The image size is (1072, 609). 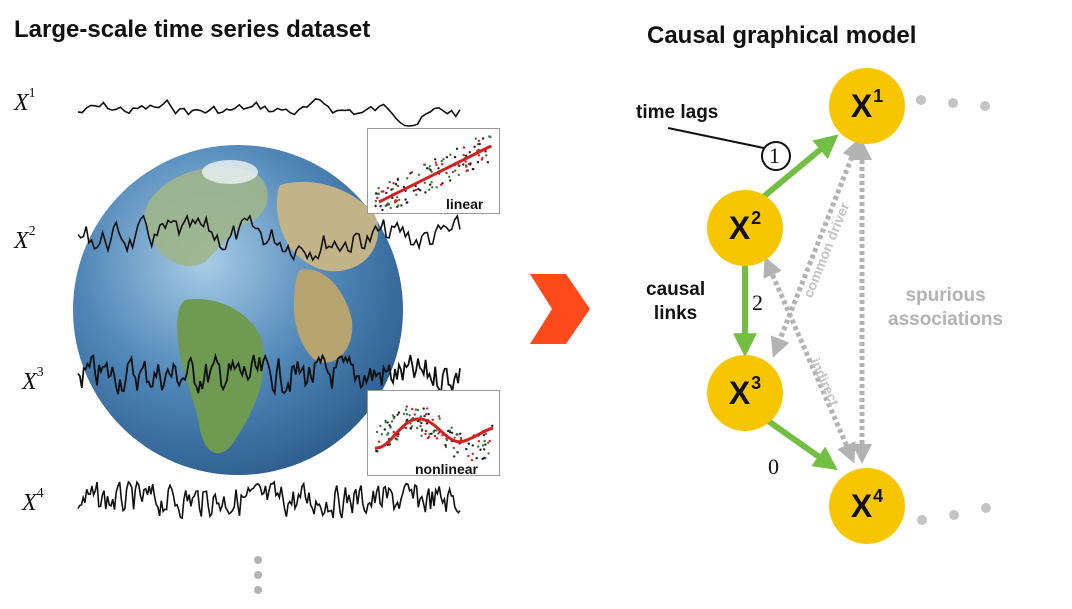 I want to click on causal-links-label: causal links, so click(x=676, y=301).